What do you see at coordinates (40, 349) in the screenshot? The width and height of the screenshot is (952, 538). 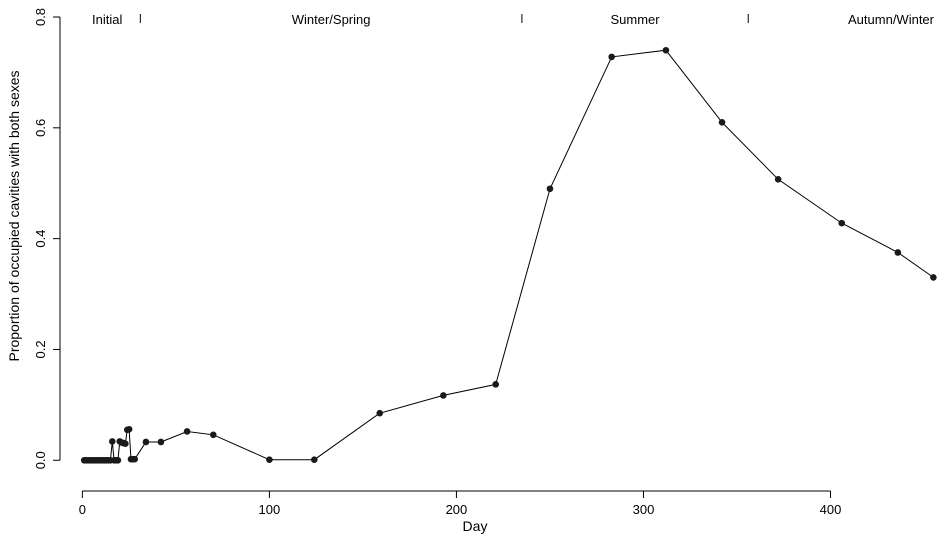 I see `y-tick-label: 0.2` at bounding box center [40, 349].